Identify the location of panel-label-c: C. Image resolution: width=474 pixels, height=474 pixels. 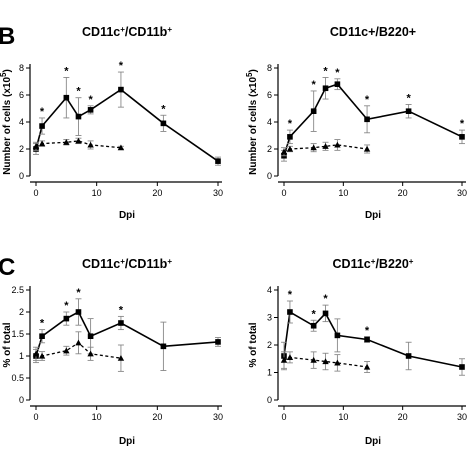
(7, 267).